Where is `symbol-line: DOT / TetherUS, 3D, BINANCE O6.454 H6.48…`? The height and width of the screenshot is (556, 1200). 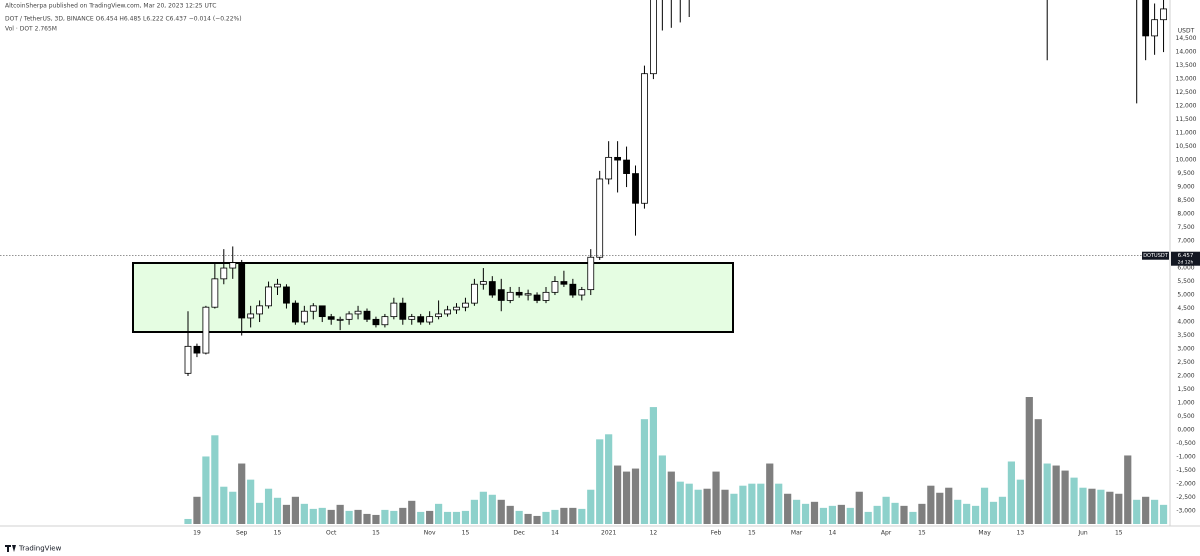
symbol-line: DOT / TetherUS, 3D, BINANCE O6.454 H6.48… is located at coordinates (123, 19).